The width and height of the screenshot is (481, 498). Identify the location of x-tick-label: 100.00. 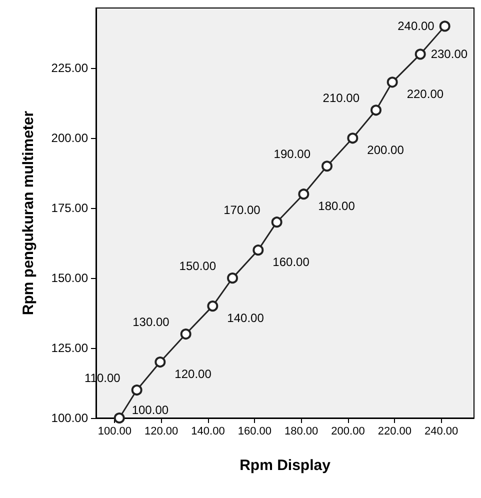
(115, 432).